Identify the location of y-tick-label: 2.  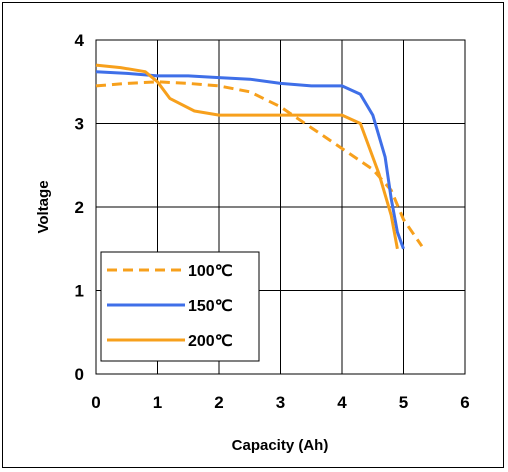
(79, 207).